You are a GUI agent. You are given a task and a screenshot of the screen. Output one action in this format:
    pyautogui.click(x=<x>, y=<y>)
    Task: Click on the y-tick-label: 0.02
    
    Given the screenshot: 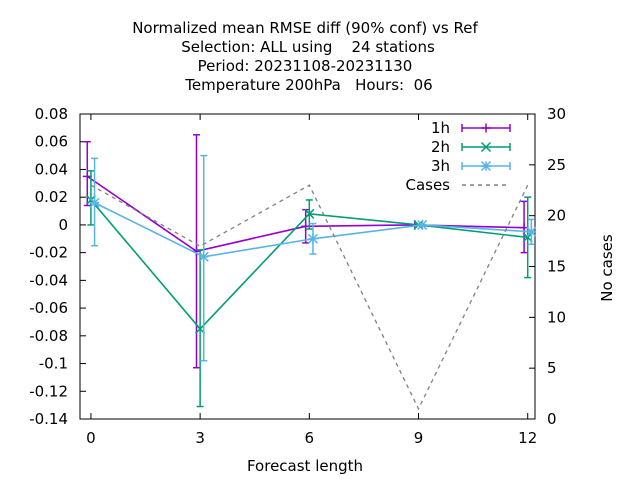 What is the action you would take?
    pyautogui.click(x=51, y=197)
    